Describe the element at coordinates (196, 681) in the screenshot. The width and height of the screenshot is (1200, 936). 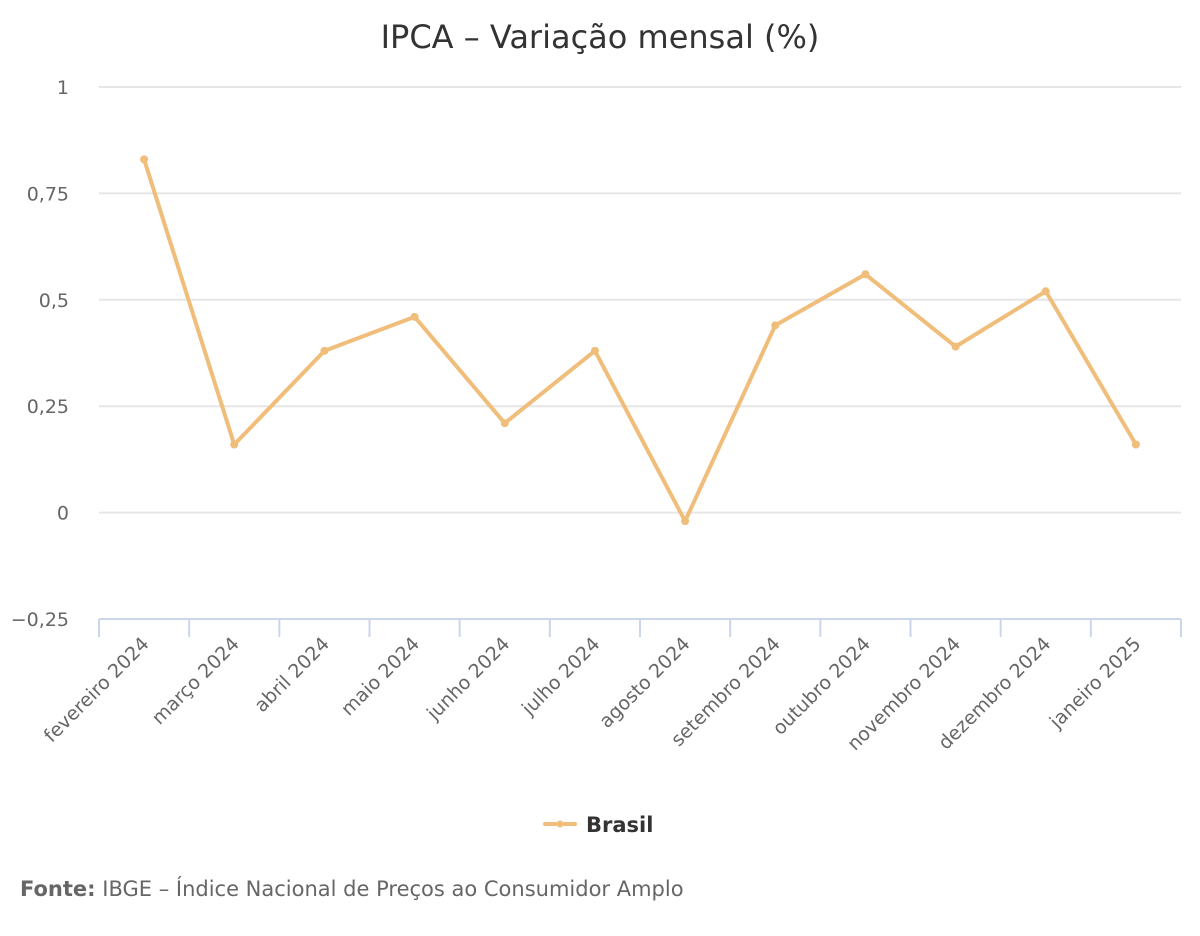
I see `x-tick-label: março 2024` at that location.